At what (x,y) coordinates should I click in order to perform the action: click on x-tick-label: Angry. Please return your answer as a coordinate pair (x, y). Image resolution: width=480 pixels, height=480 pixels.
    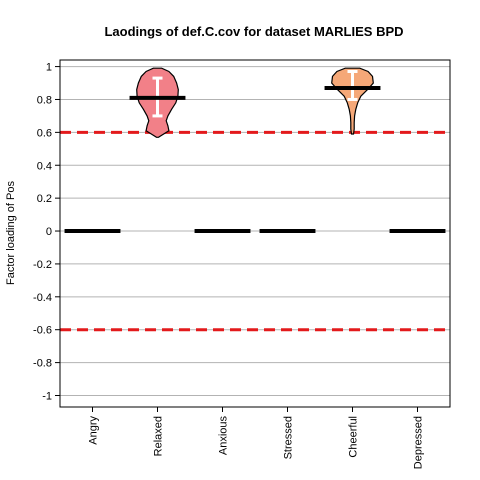
    Looking at the image, I should click on (94, 430).